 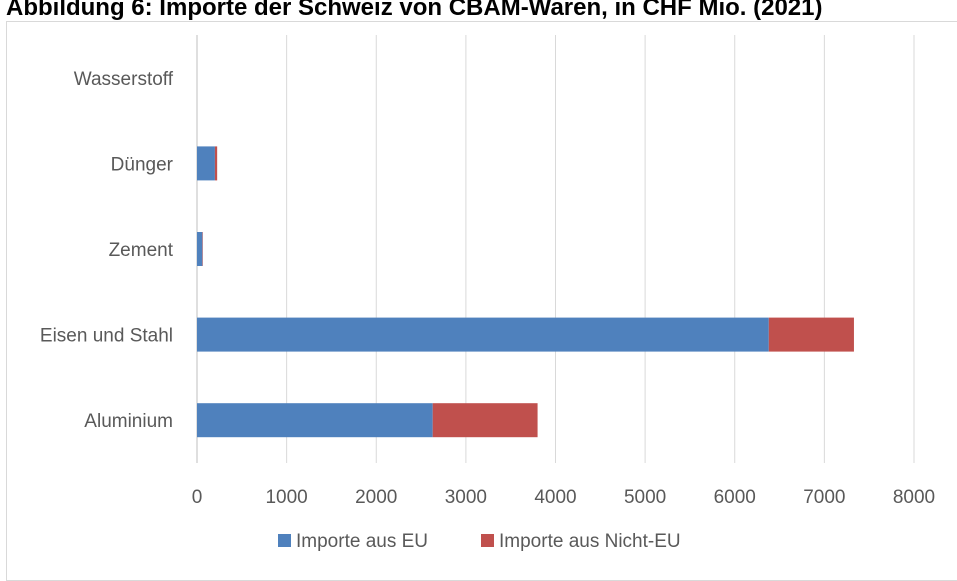 I want to click on x-tick-label: 4000, so click(x=555, y=497).